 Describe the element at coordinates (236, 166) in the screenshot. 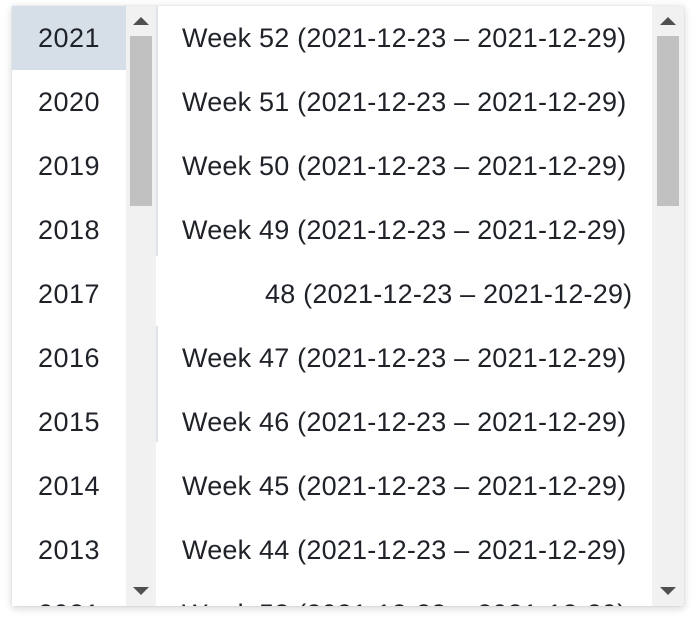

I see `week-label: Week 50` at that location.